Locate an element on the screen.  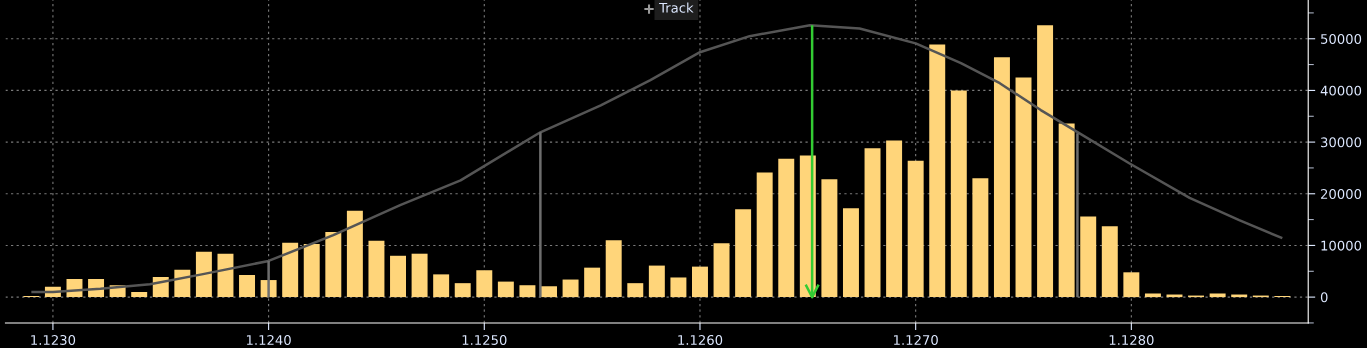
x-tick-label: 1.1280 is located at coordinates (1131, 339).